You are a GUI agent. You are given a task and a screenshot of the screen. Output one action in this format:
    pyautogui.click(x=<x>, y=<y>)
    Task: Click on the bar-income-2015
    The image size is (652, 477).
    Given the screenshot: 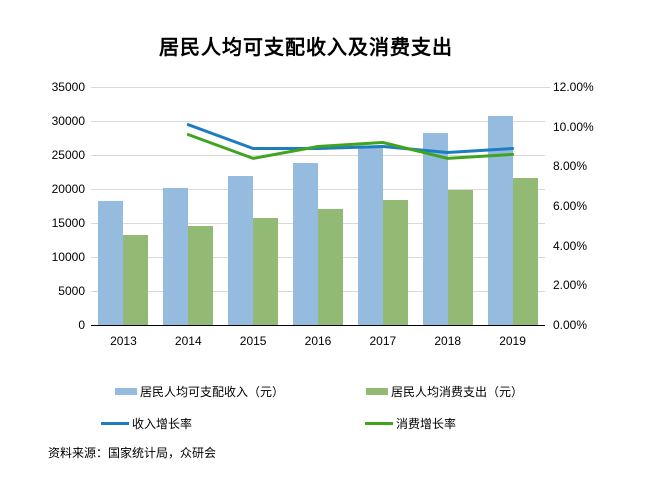 What is the action you would take?
    pyautogui.click(x=241, y=250)
    